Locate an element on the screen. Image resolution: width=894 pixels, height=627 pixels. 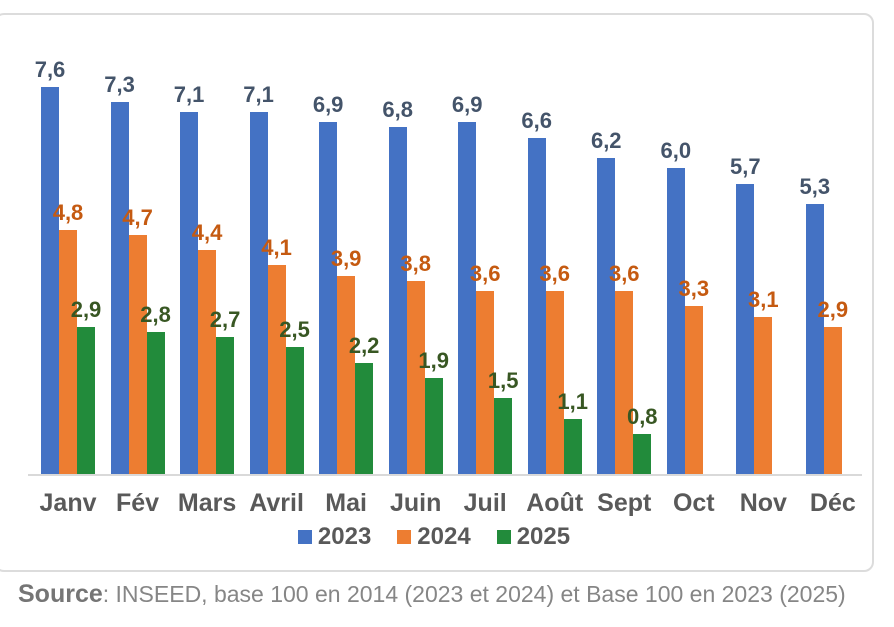
bar-col-2023: 6,2 is located at coordinates (606, 245).